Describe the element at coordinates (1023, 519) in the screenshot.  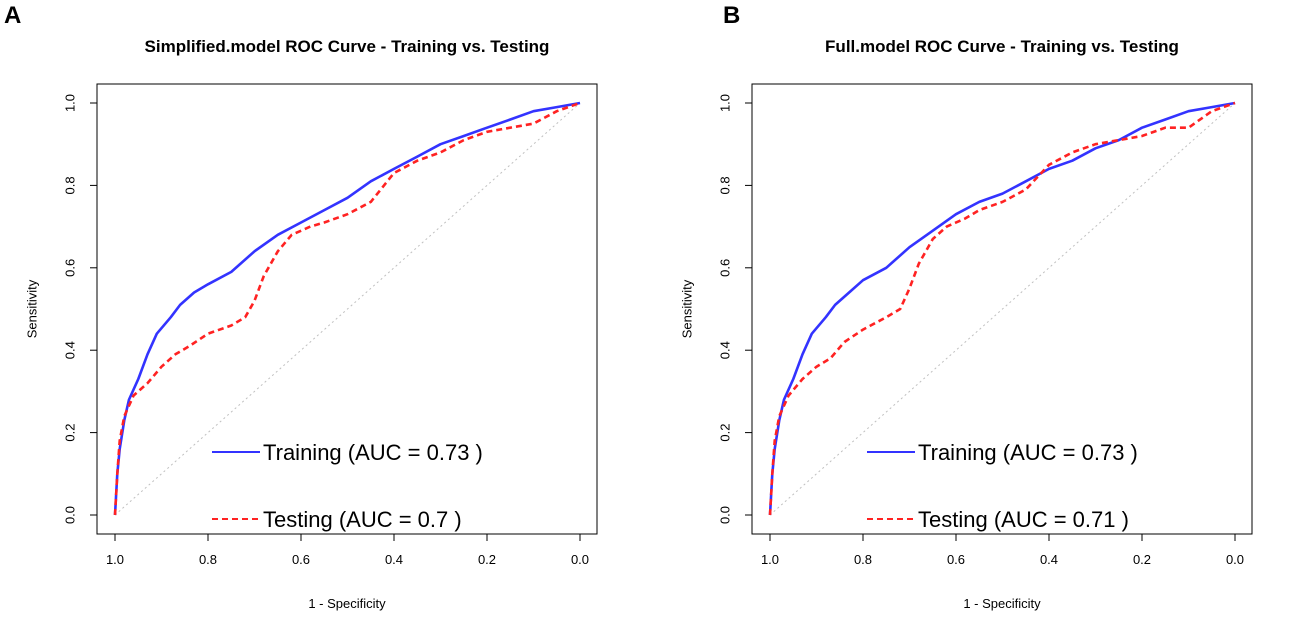
I see `legend-label-testing: Testing (AUC = 0.71 )` at that location.